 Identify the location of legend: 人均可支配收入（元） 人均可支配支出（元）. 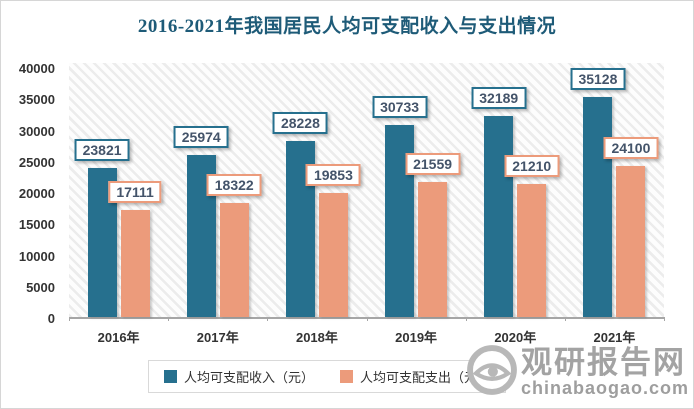
(327, 376).